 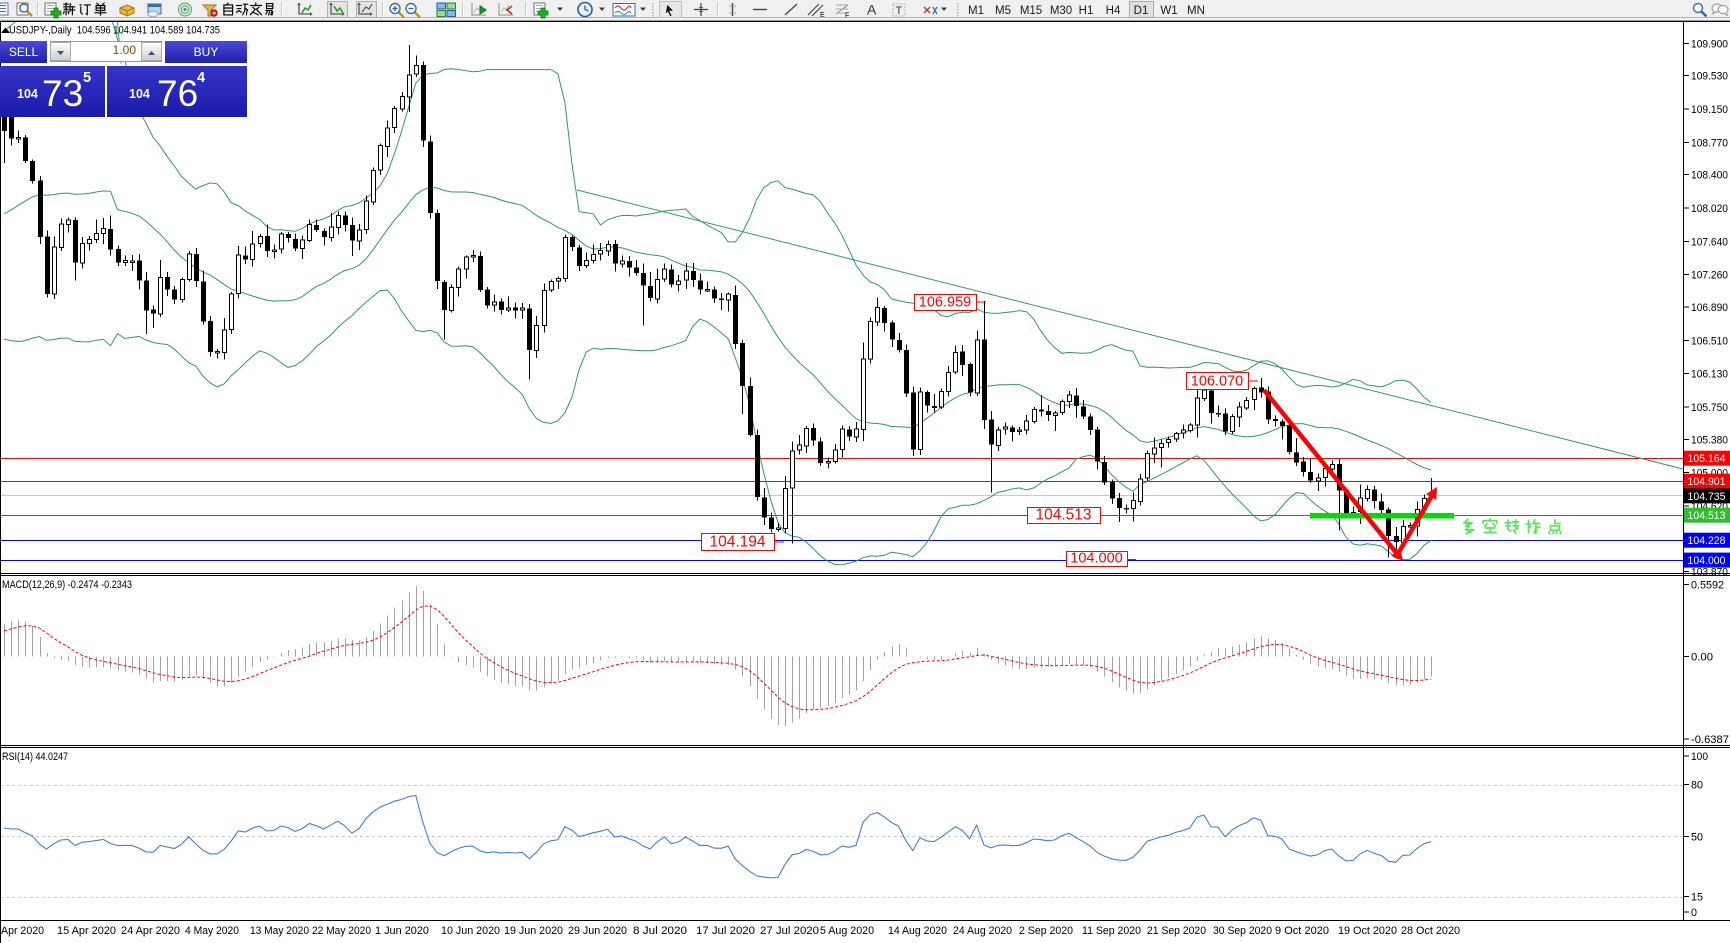 I want to click on svg-text: 106.959, so click(x=945, y=303).